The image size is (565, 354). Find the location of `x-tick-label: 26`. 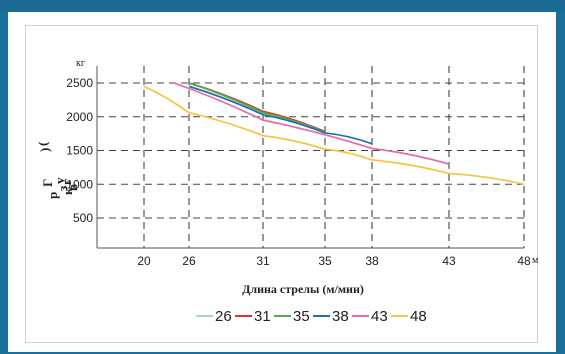

x-tick-label: 26 is located at coordinates (189, 261).